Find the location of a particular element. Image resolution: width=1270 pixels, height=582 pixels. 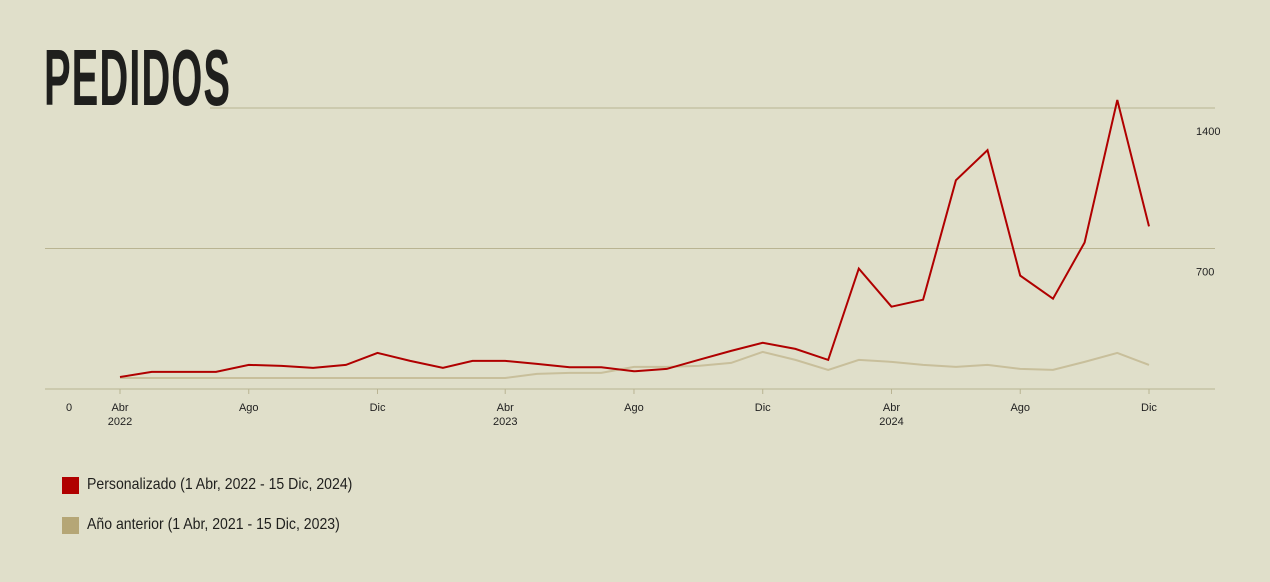

x-tick-year-3: 2023 is located at coordinates (505, 422).